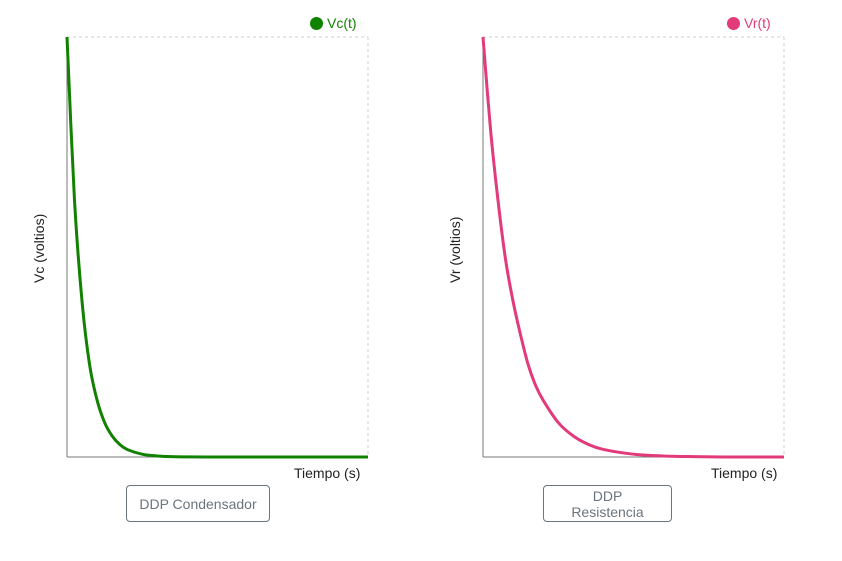  Describe the element at coordinates (342, 23) in the screenshot. I see `legend-label: Vc(t)` at that location.